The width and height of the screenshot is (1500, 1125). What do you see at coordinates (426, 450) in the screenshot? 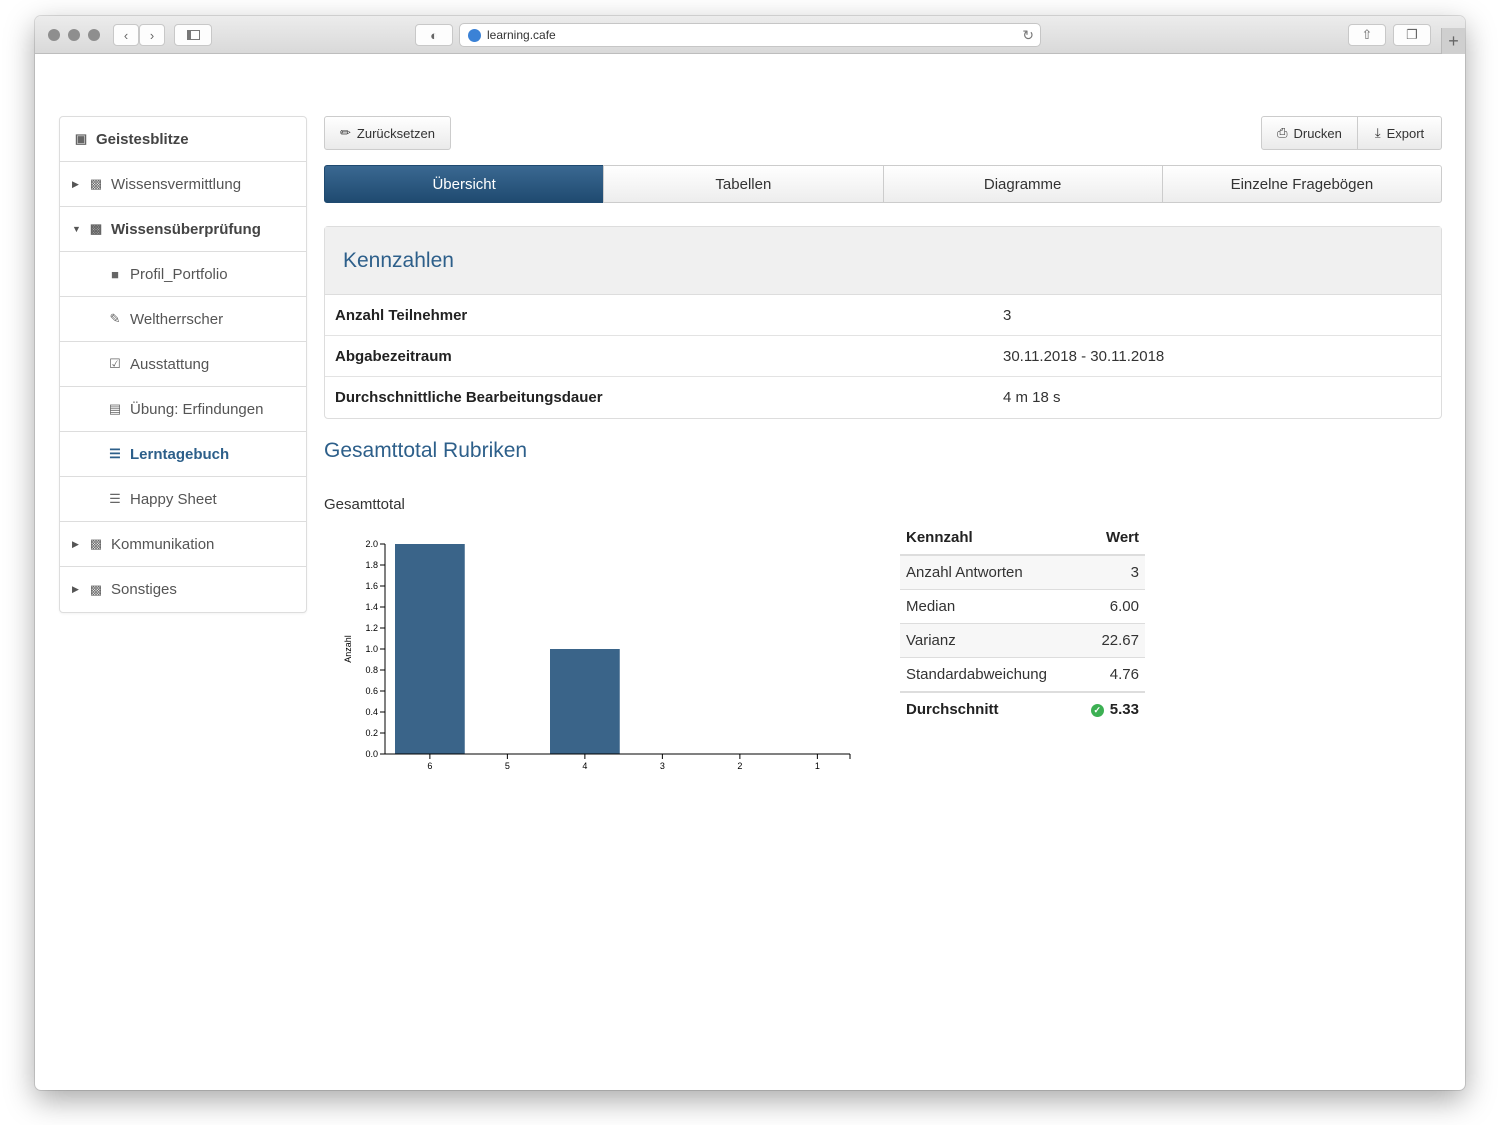
I see `section-title: Gesamttotal Rubriken` at bounding box center [426, 450].